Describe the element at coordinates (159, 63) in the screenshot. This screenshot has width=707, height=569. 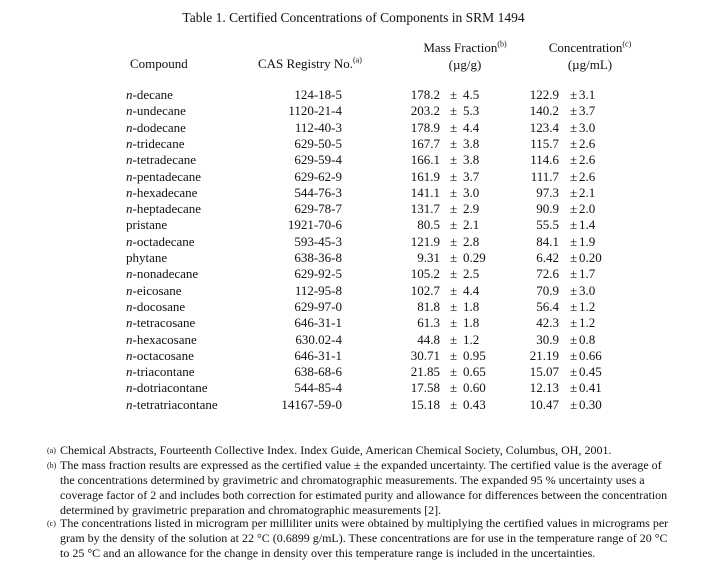
I see `header-compound: Compound` at that location.